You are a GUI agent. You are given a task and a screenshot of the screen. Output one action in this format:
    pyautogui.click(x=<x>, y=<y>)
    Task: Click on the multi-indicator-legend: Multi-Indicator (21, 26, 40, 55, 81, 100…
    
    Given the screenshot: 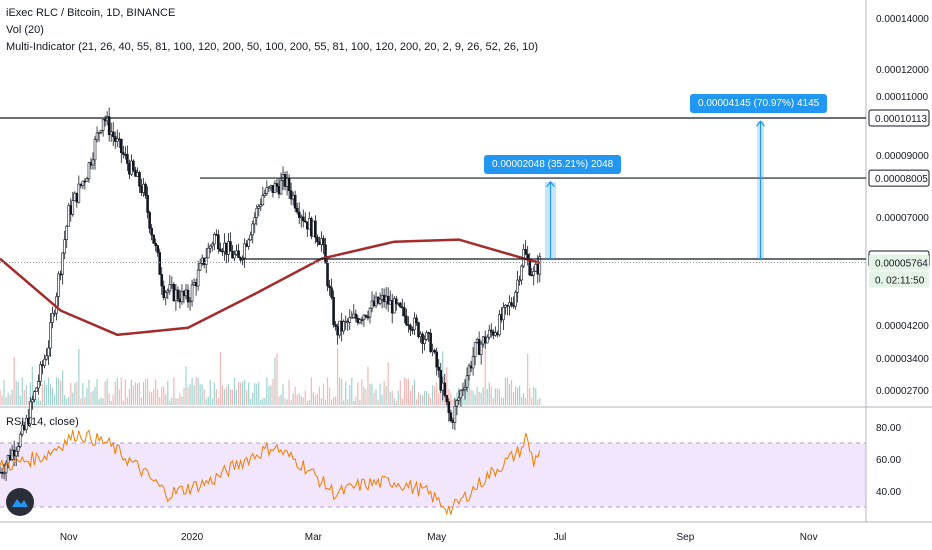 What is the action you would take?
    pyautogui.click(x=272, y=47)
    